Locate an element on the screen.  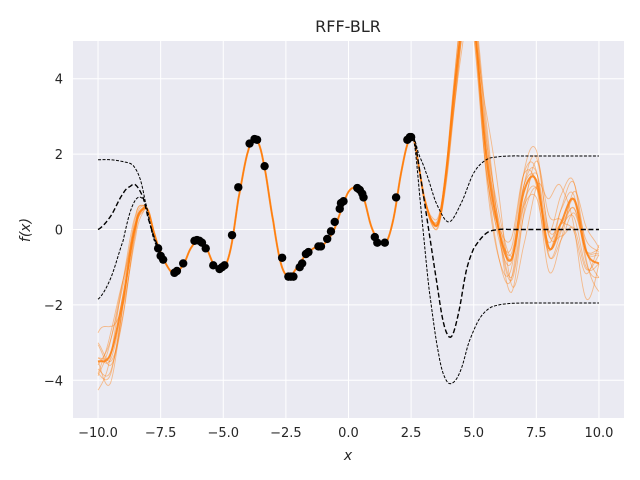
x-tick-label: 0.0 is located at coordinates (348, 433).